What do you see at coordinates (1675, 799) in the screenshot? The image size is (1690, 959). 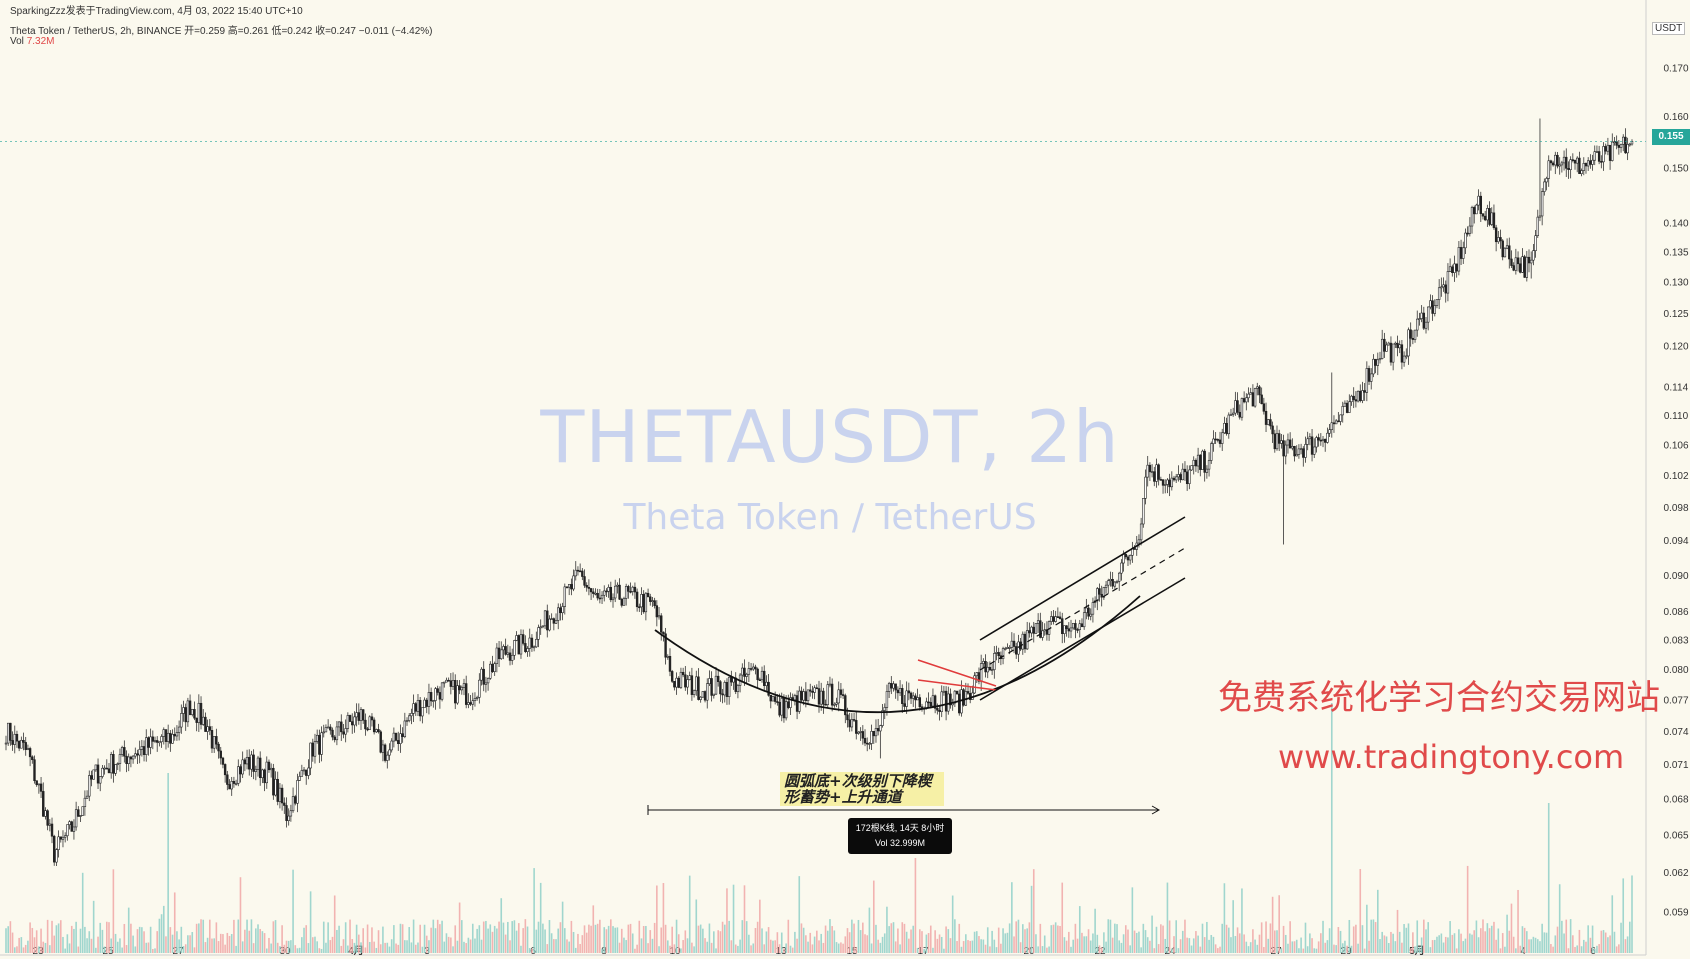 I see `price-tick-label: 0.068` at bounding box center [1675, 799].